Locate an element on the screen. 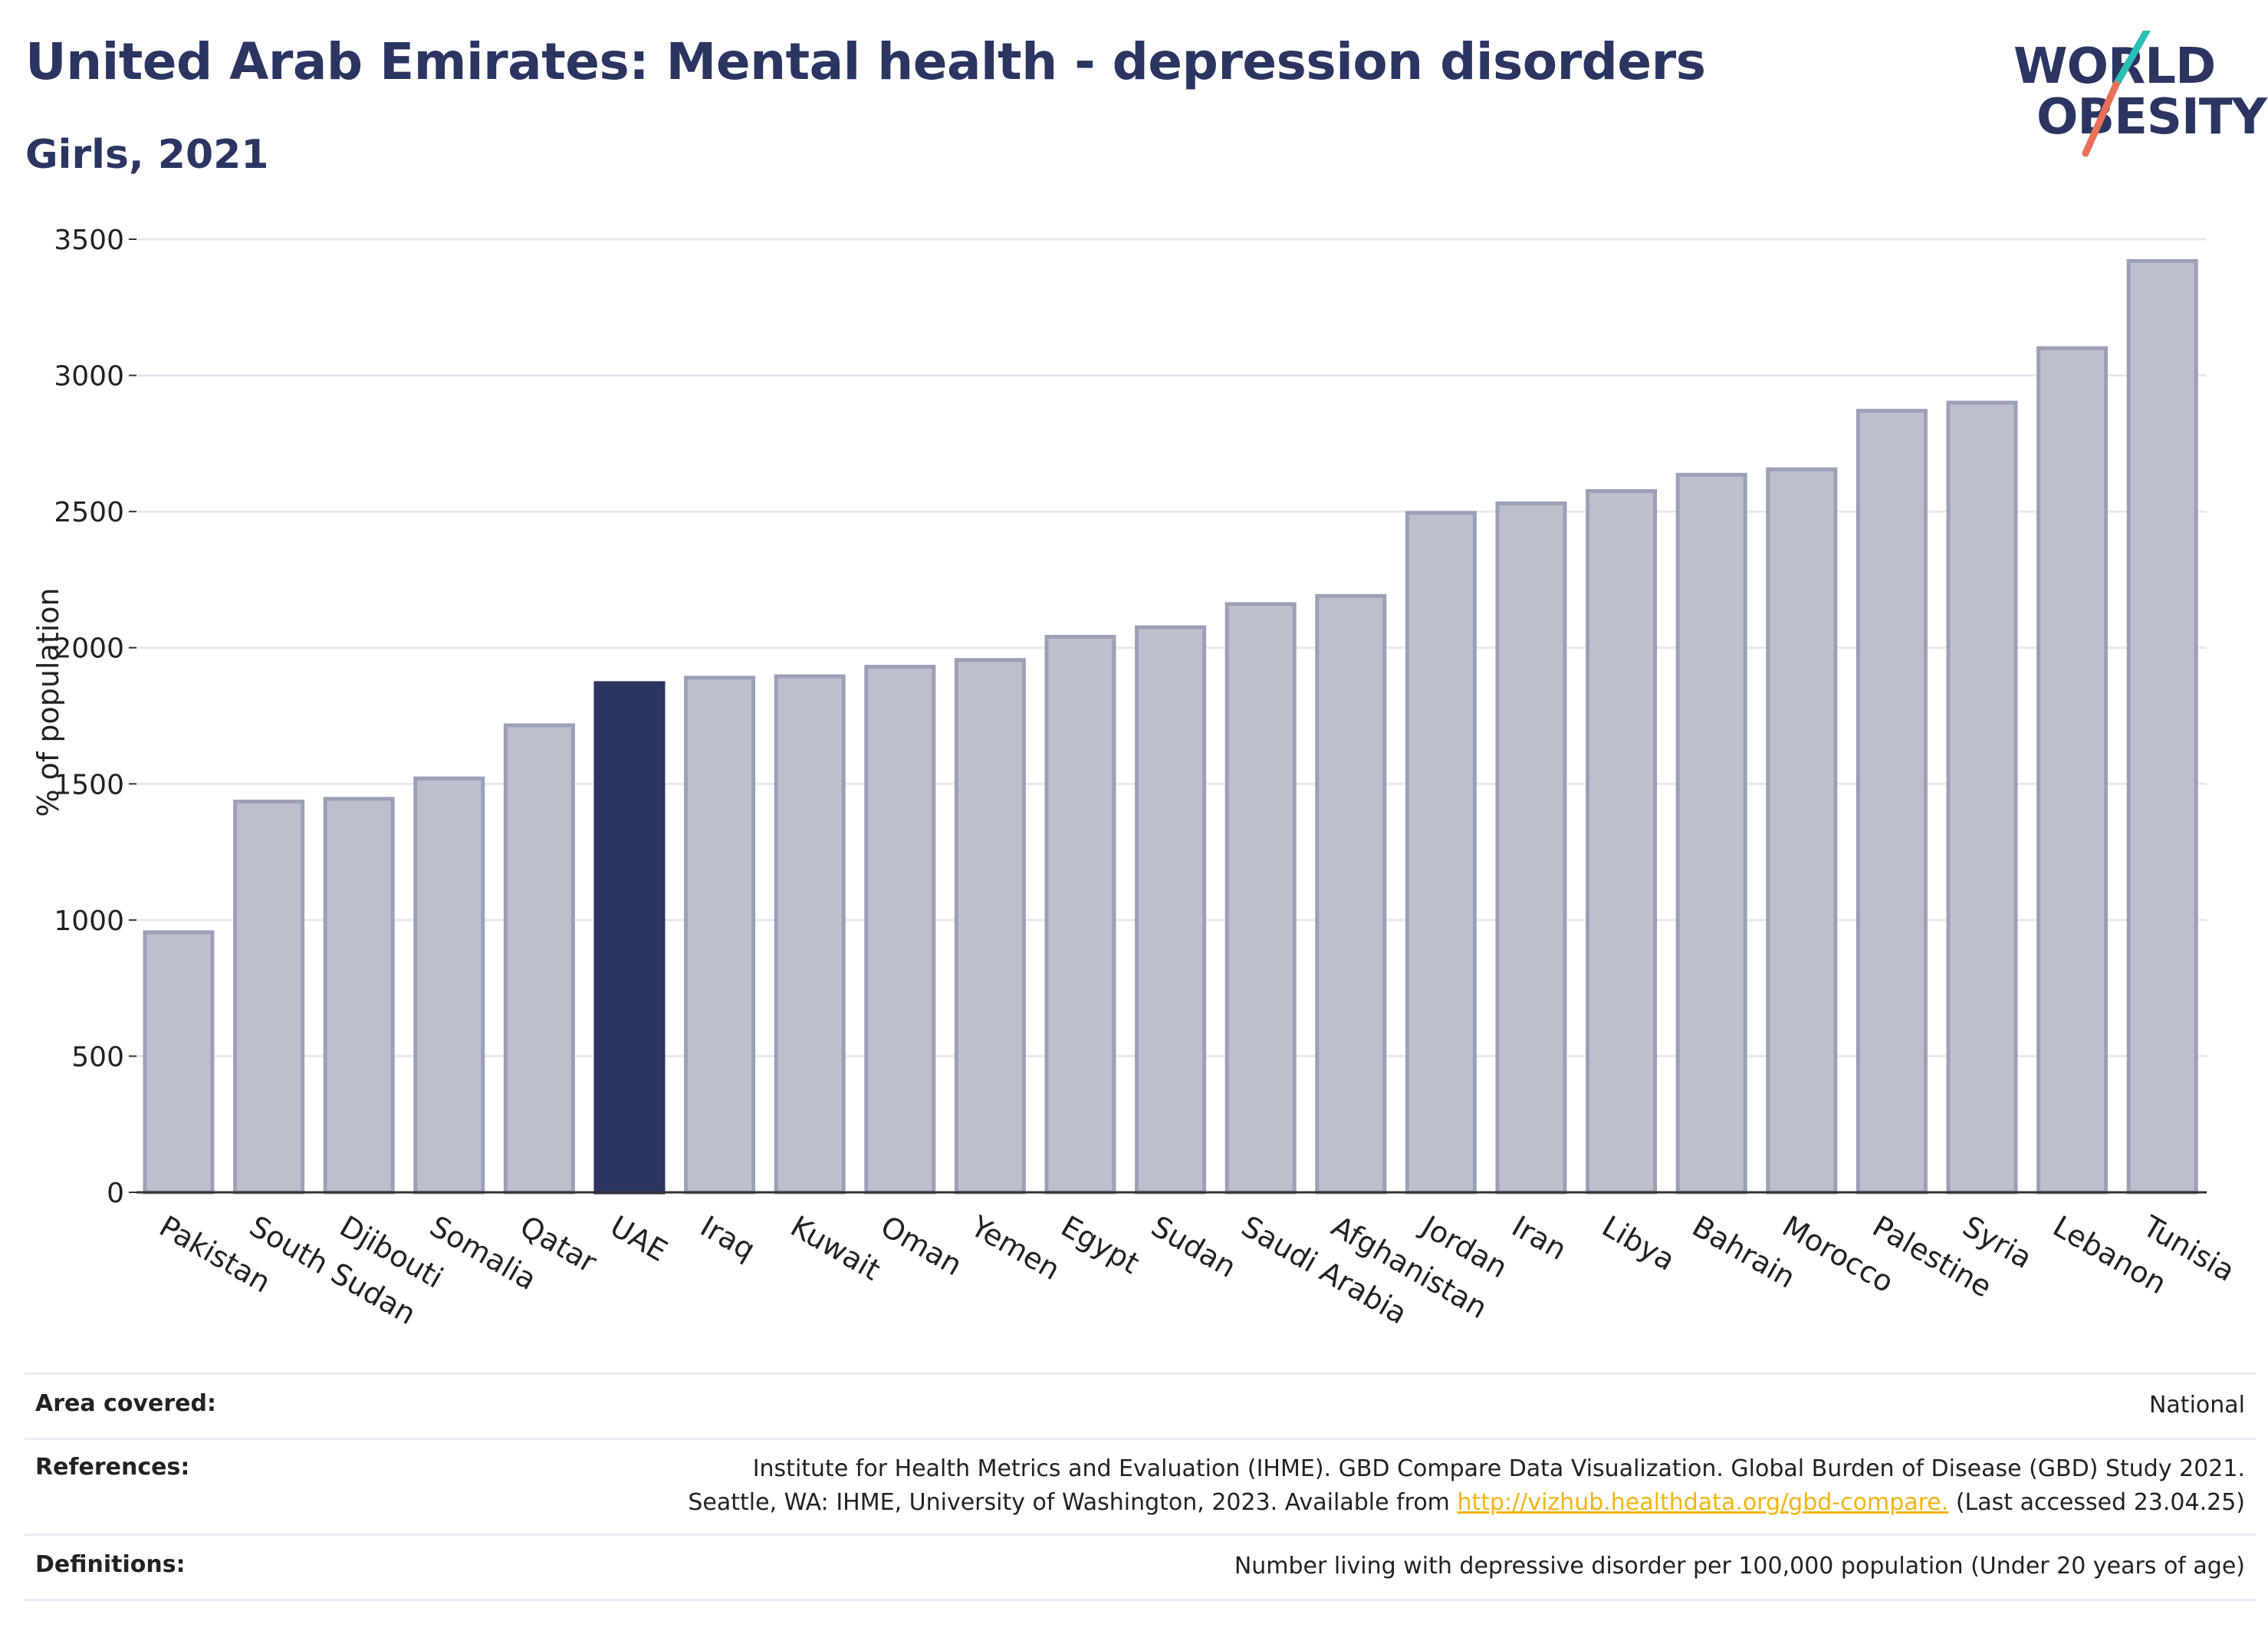 This screenshot has height=1634, width=2268. x-tick-label: Egypt is located at coordinates (1101, 1245).